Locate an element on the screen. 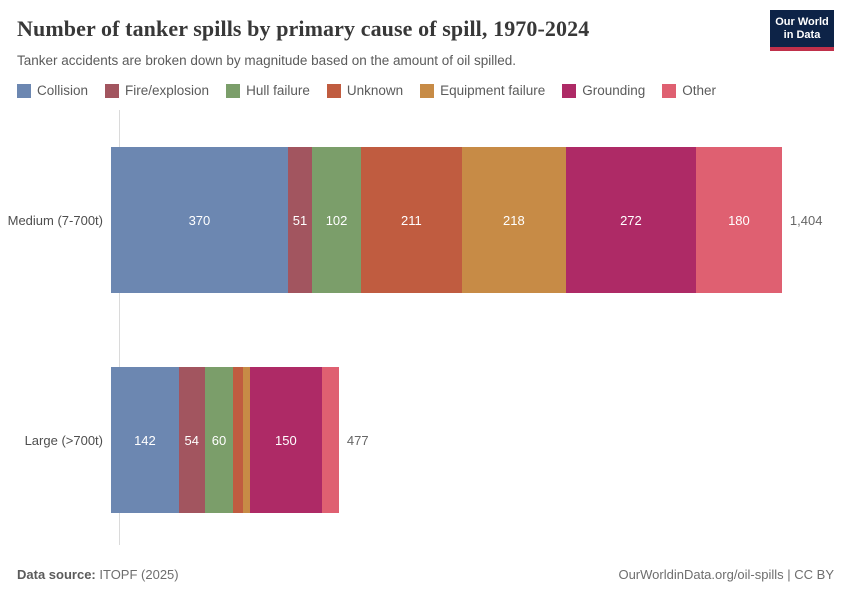  bar-segment: 272 is located at coordinates (630, 220).